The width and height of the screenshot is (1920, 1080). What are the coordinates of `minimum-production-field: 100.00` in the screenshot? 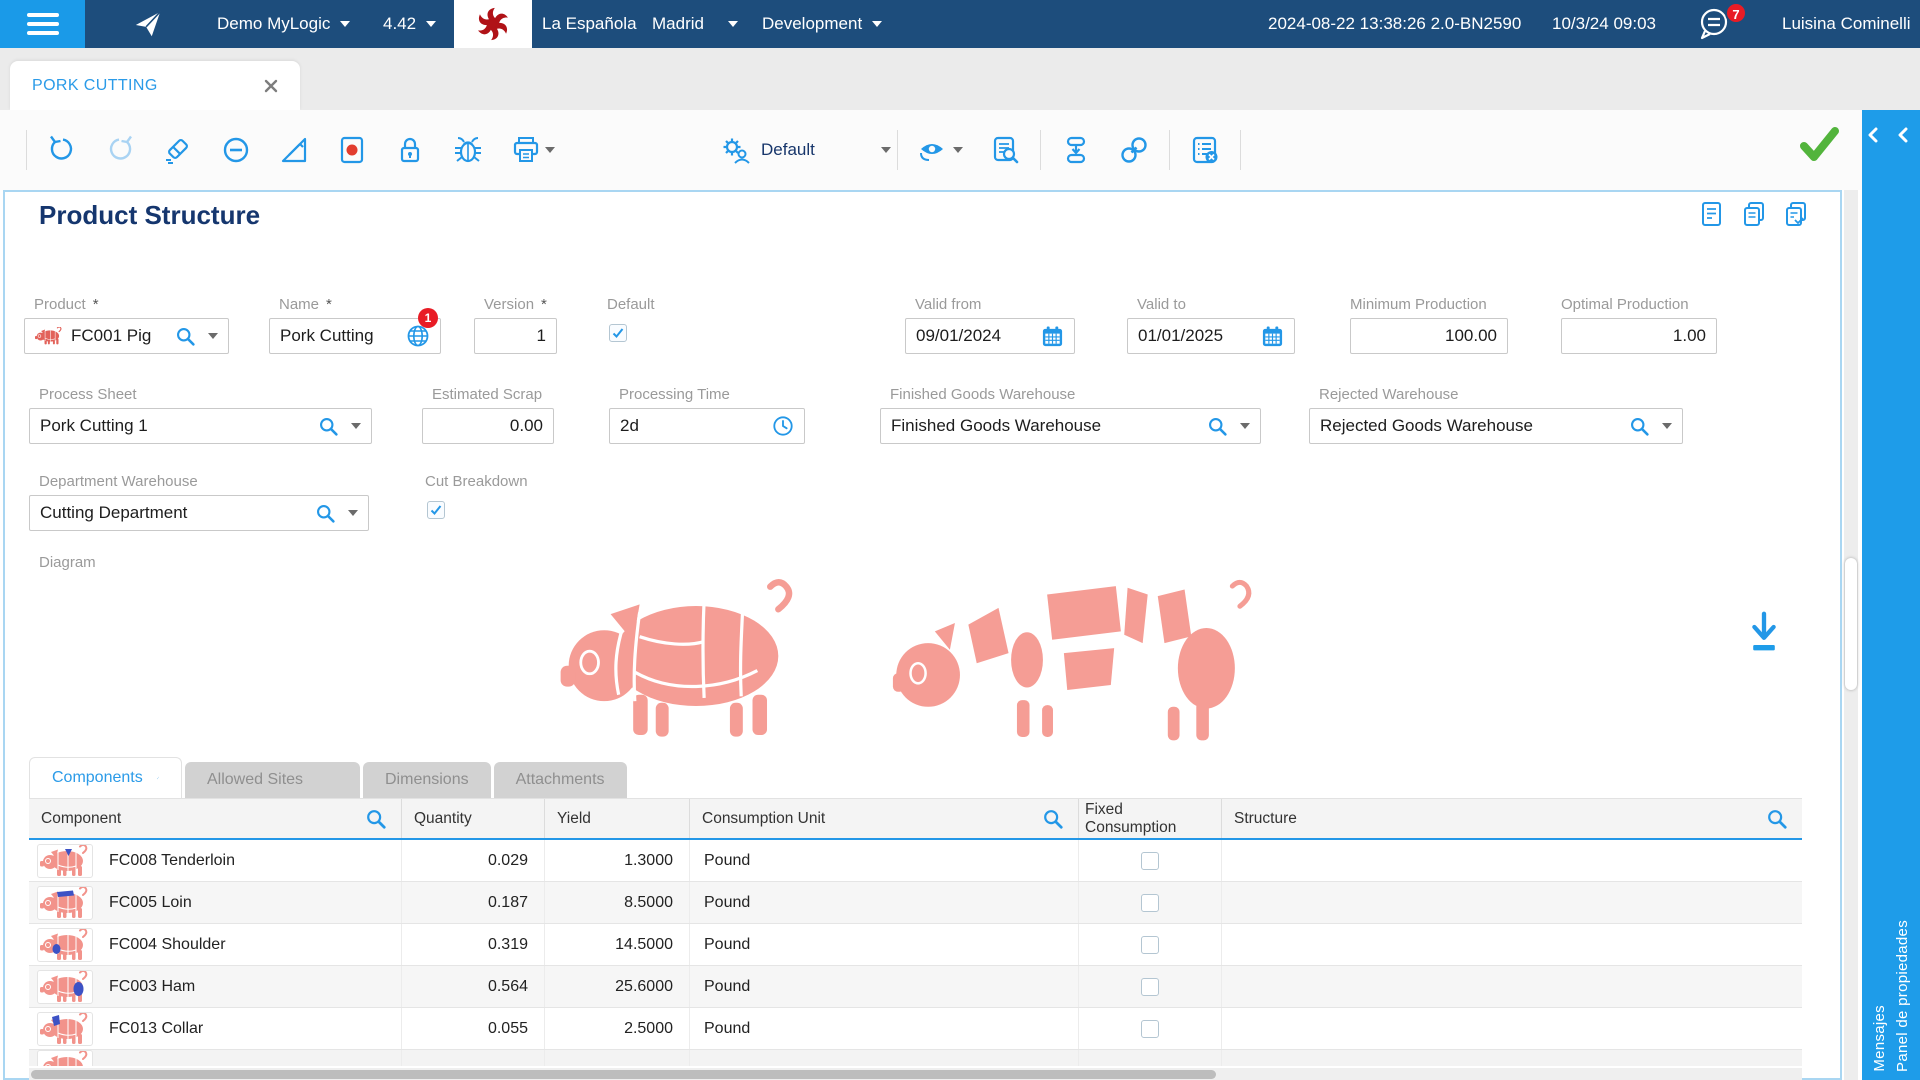 It's located at (1429, 336).